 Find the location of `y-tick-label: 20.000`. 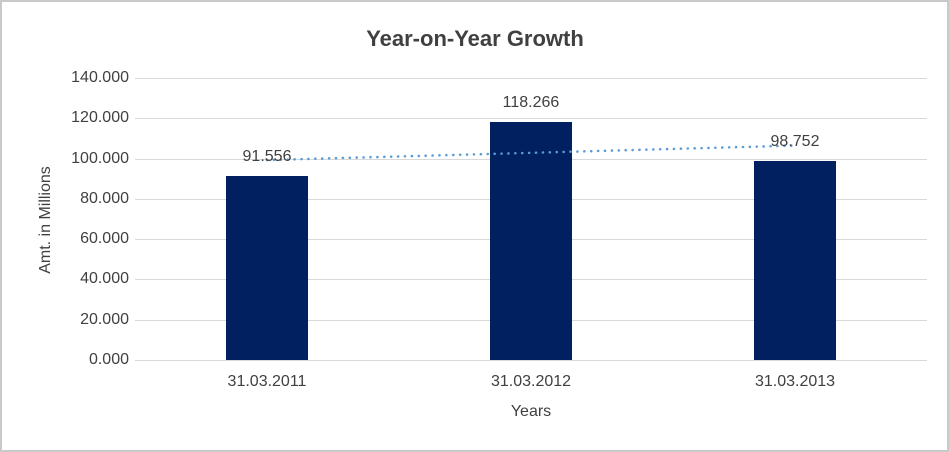

y-tick-label: 20.000 is located at coordinates (104, 319).